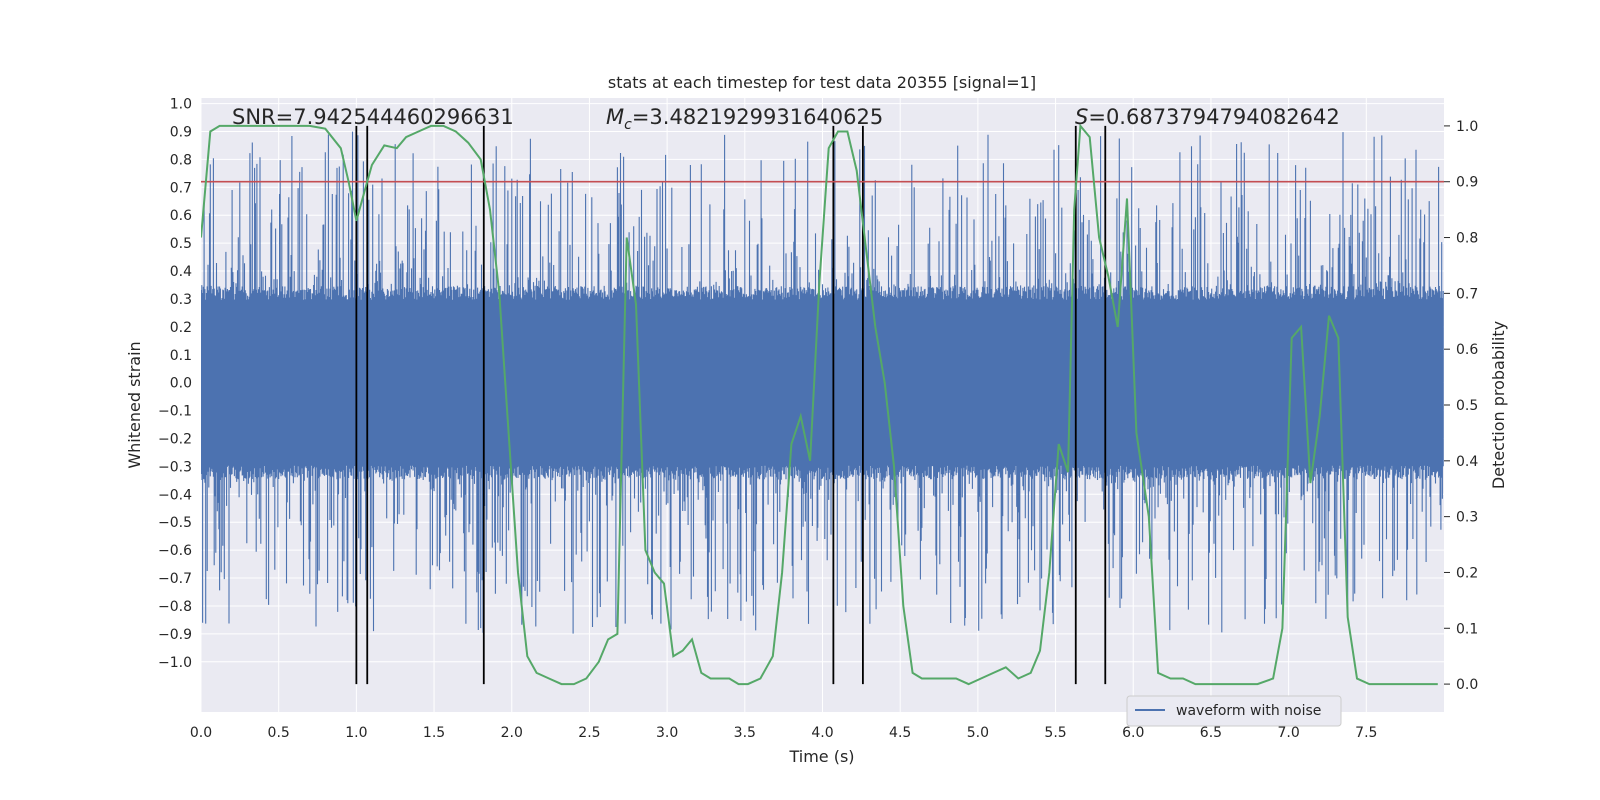 This screenshot has height=800, width=1600. I want to click on y-left-tick-label: −0.3, so click(175, 467).